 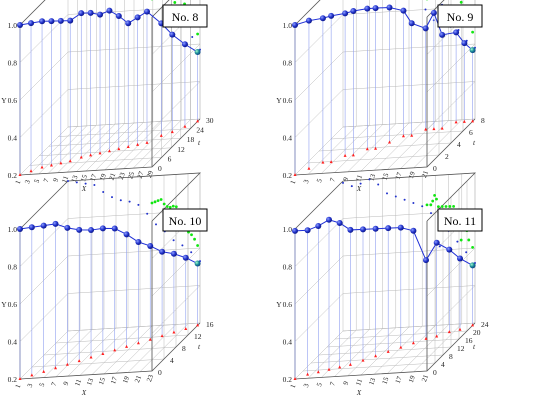 What do you see at coordinates (359, 393) in the screenshot?
I see `x-axis-label: X` at bounding box center [359, 393].